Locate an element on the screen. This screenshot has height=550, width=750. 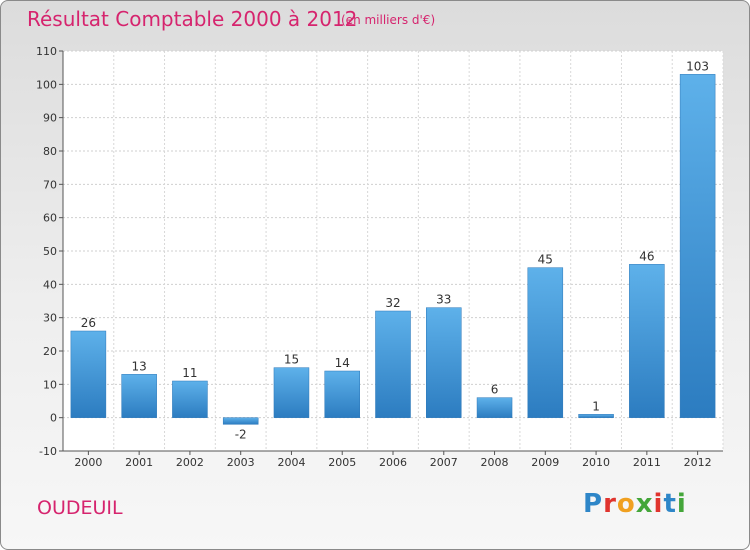
y-tick-label: 90 is located at coordinates (50, 118).